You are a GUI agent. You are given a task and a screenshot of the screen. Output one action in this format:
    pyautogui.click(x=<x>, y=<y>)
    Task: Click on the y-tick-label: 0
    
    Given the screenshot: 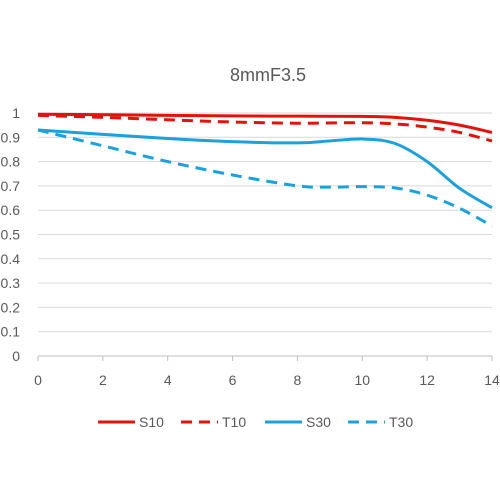 What is the action you would take?
    pyautogui.click(x=16, y=356)
    